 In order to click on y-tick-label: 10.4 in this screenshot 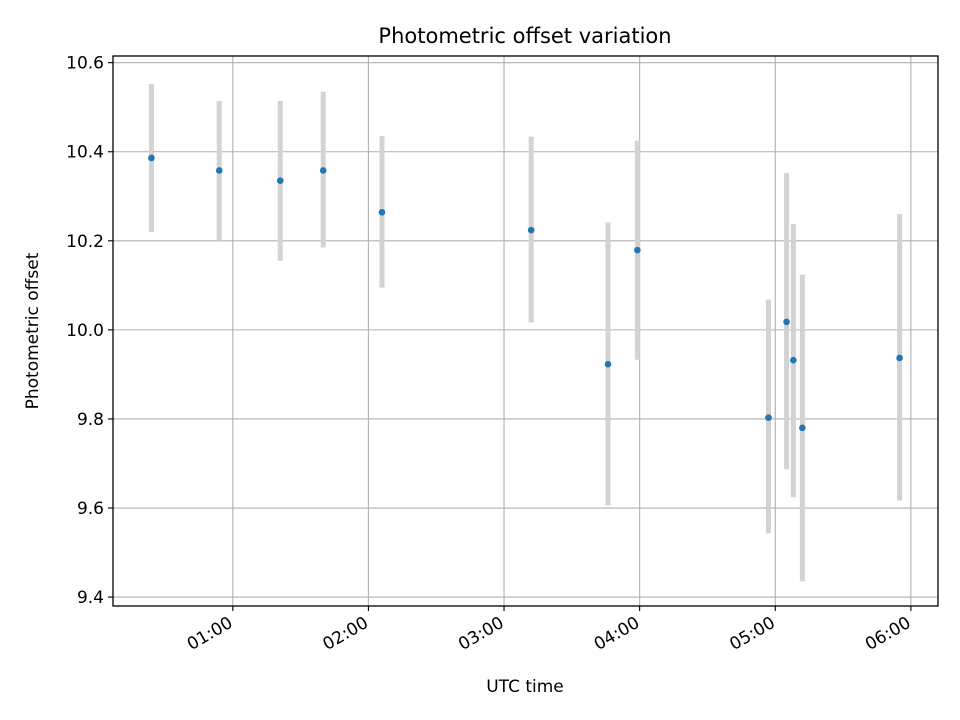, I will do `click(85, 153)`.